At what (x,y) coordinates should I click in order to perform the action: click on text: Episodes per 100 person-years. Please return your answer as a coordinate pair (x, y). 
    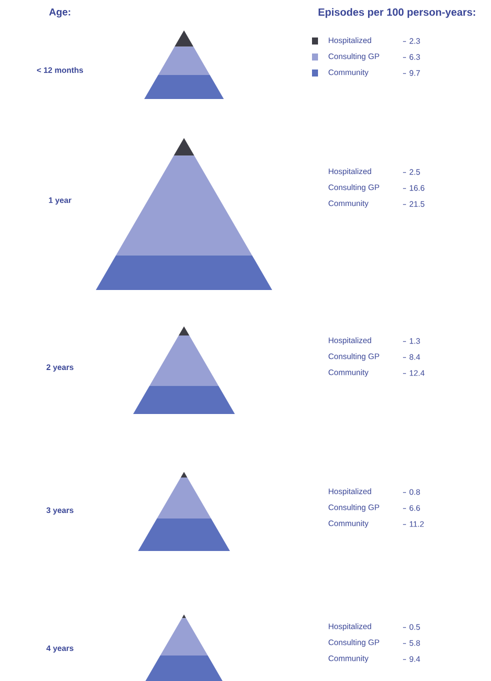
    Looking at the image, I should click on (397, 13).